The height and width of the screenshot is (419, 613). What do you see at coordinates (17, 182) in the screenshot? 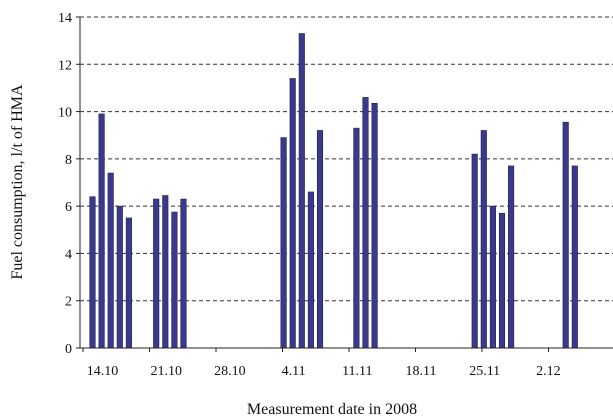
I see `y-axis-title: Fuel consumption, l/t of HMA` at bounding box center [17, 182].